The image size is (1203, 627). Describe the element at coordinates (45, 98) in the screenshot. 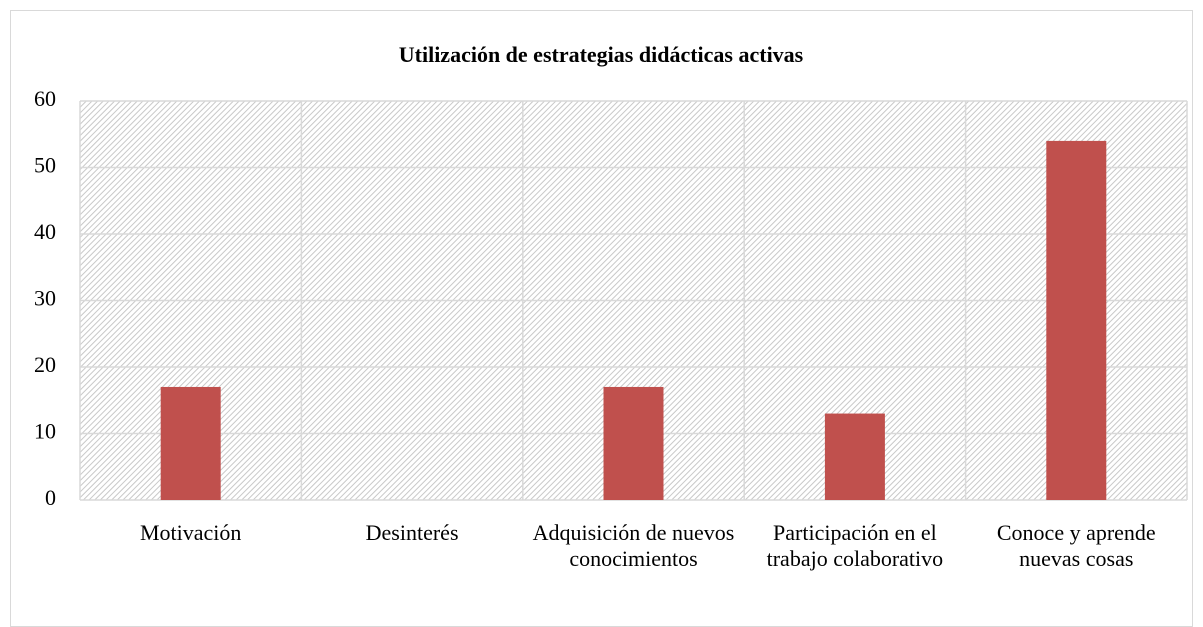

I see `y-tick-label: 60` at that location.